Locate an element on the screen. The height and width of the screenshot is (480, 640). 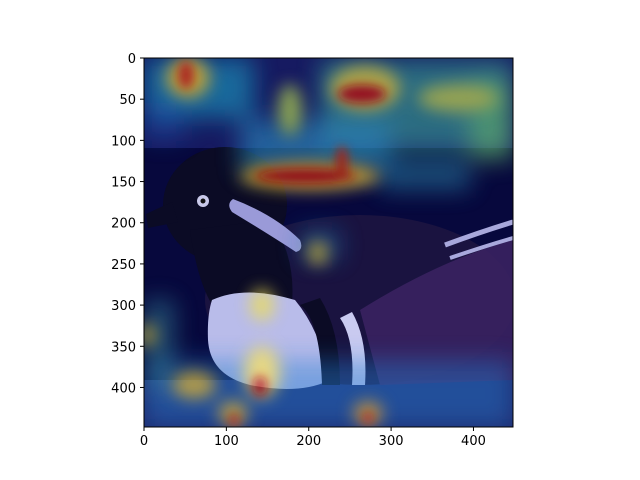
x-tick-label: 300 is located at coordinates (391, 441).